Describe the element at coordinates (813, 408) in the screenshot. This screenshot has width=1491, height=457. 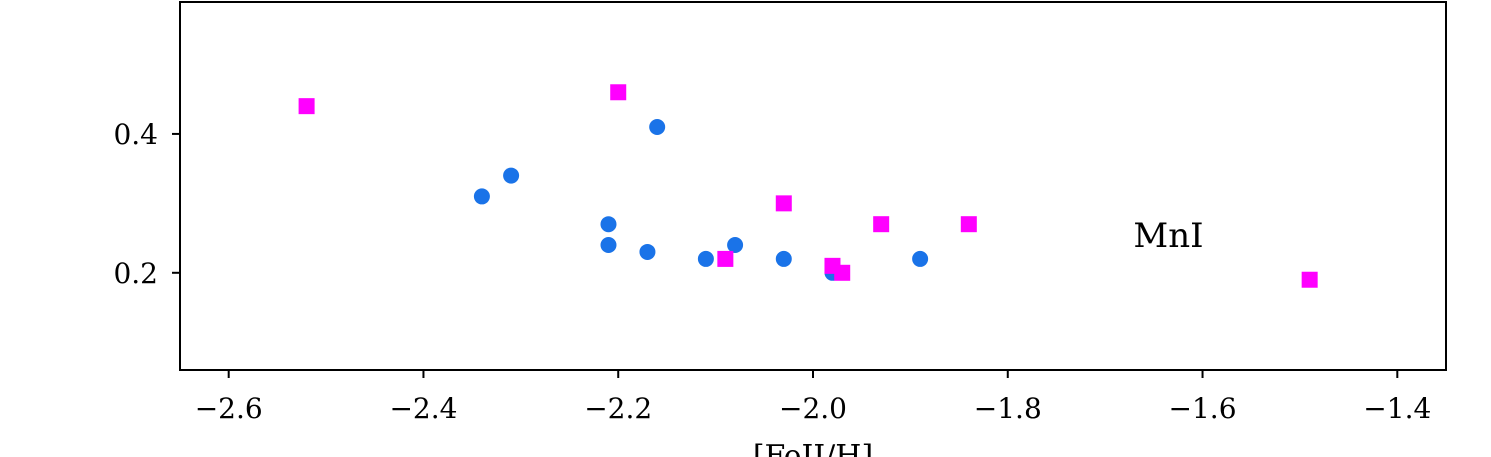
I see `x-tick-label: −2.0` at that location.